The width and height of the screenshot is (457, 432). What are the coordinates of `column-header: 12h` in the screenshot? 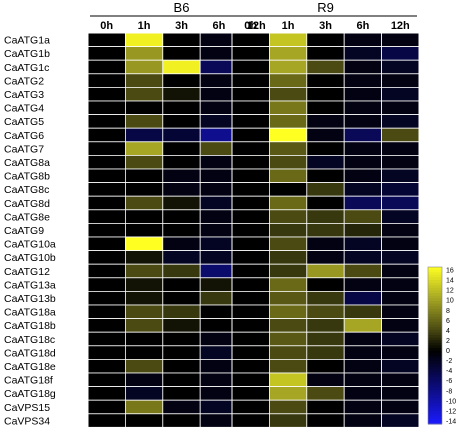 It's located at (256, 26).